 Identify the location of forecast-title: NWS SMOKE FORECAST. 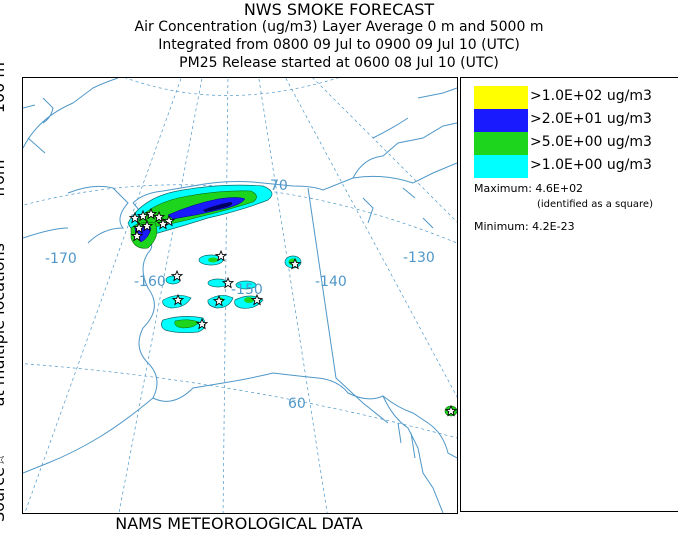
(339, 9).